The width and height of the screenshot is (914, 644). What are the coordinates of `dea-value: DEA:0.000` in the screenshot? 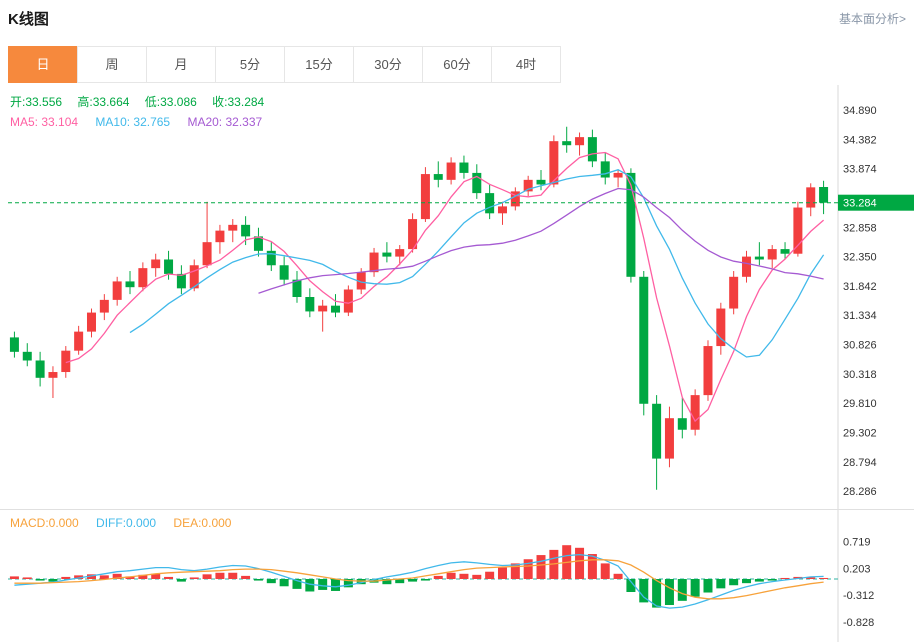 It's located at (202, 523).